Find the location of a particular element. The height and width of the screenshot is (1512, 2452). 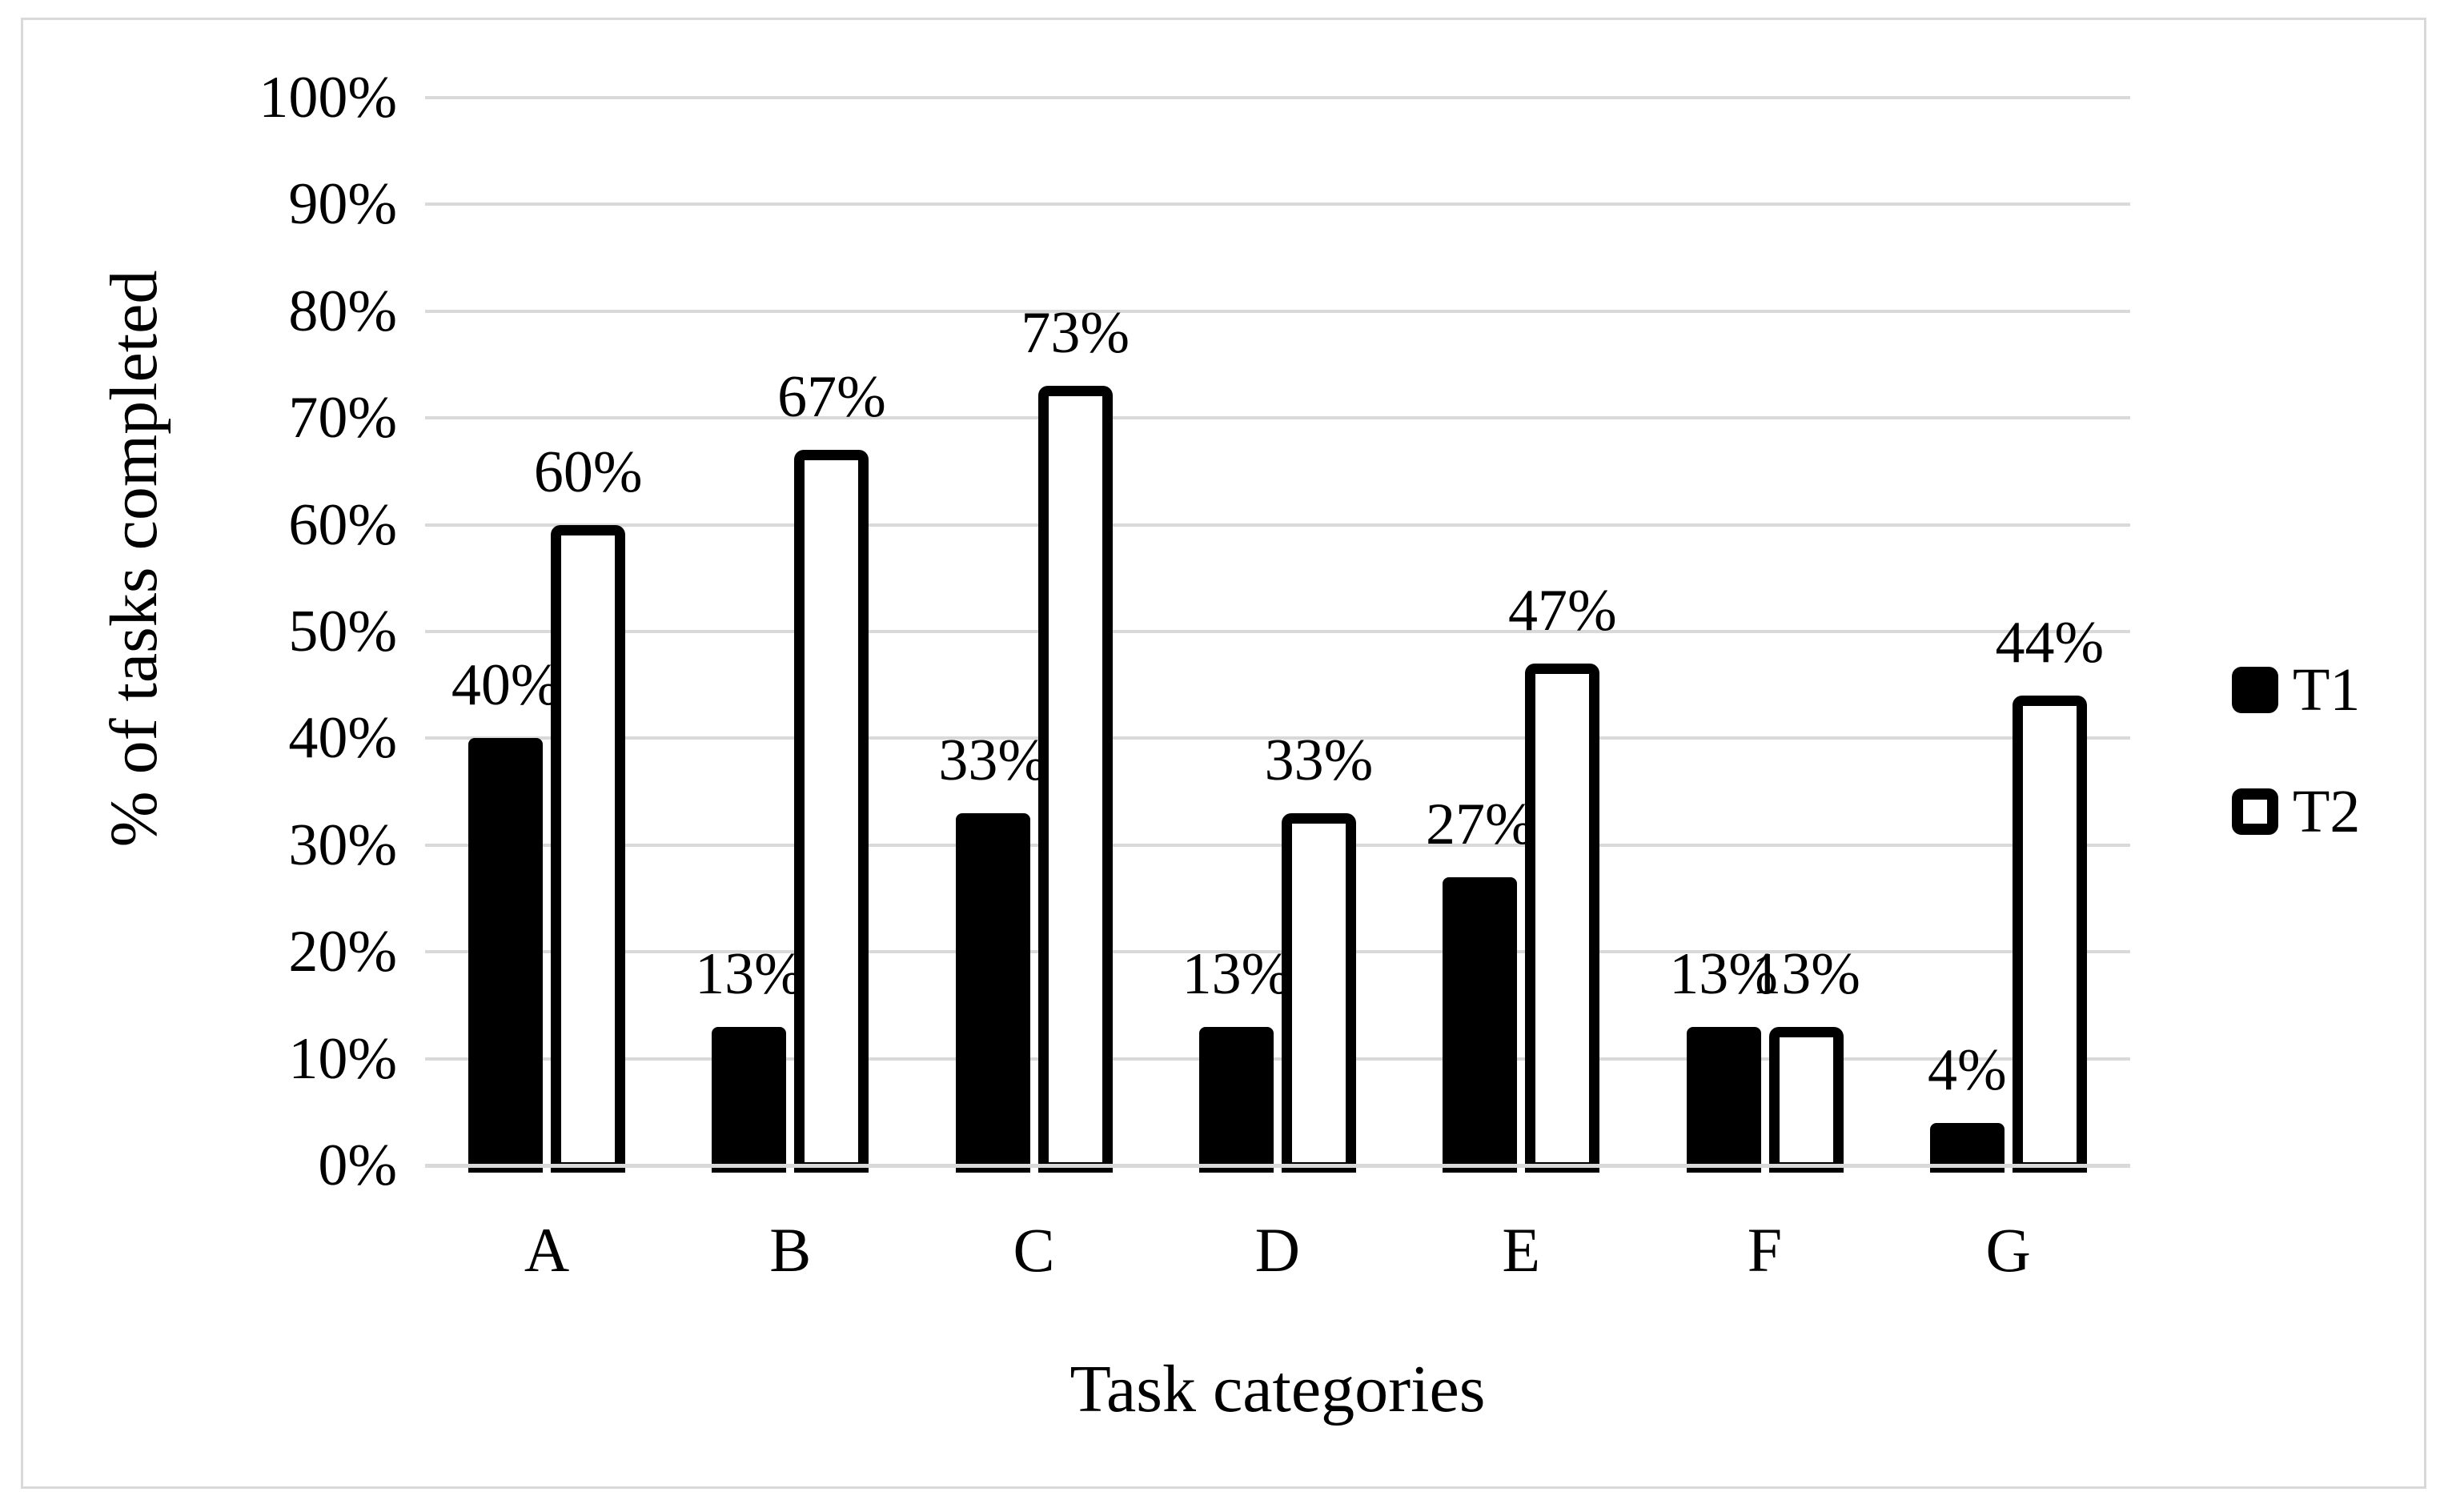

bar-t2-B is located at coordinates (831, 812).